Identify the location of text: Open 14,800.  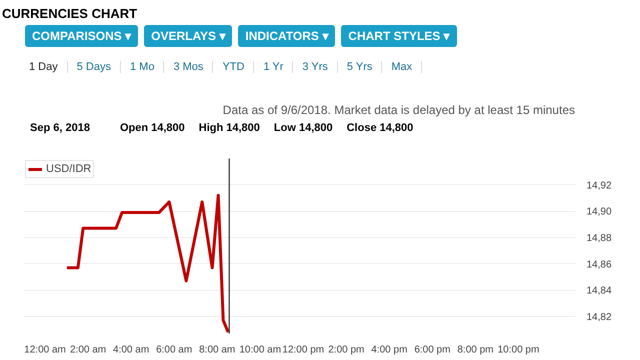
(152, 128).